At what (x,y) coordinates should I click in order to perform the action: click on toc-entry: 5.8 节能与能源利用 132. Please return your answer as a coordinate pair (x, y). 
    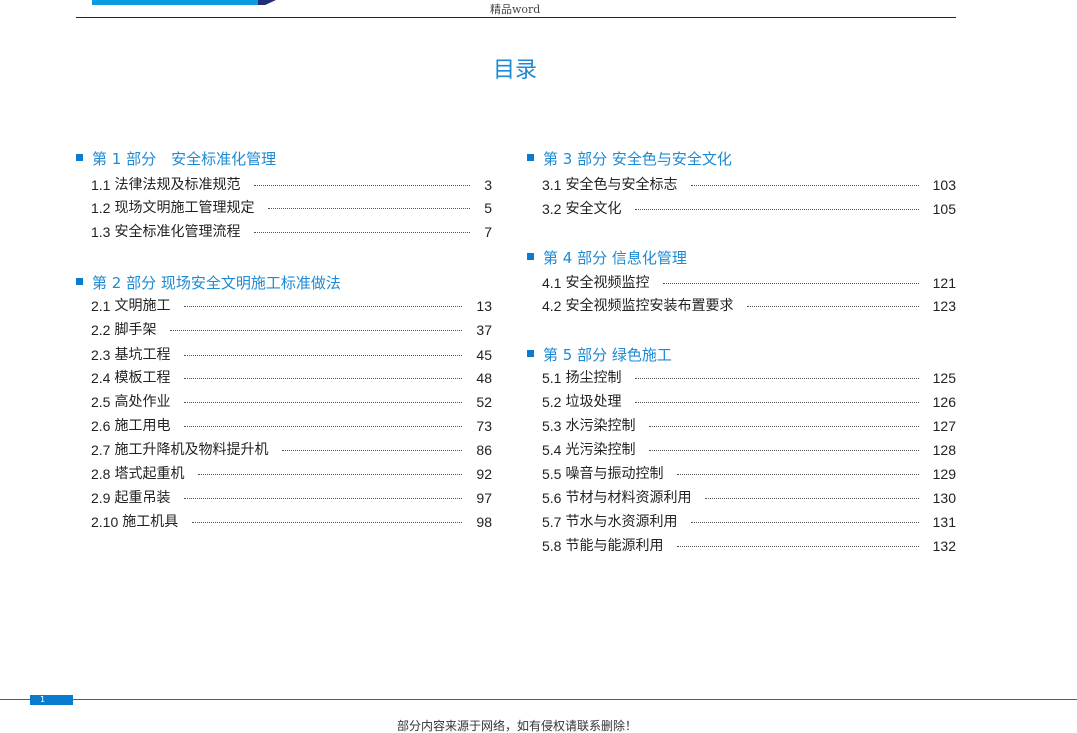
    Looking at the image, I should click on (749, 546).